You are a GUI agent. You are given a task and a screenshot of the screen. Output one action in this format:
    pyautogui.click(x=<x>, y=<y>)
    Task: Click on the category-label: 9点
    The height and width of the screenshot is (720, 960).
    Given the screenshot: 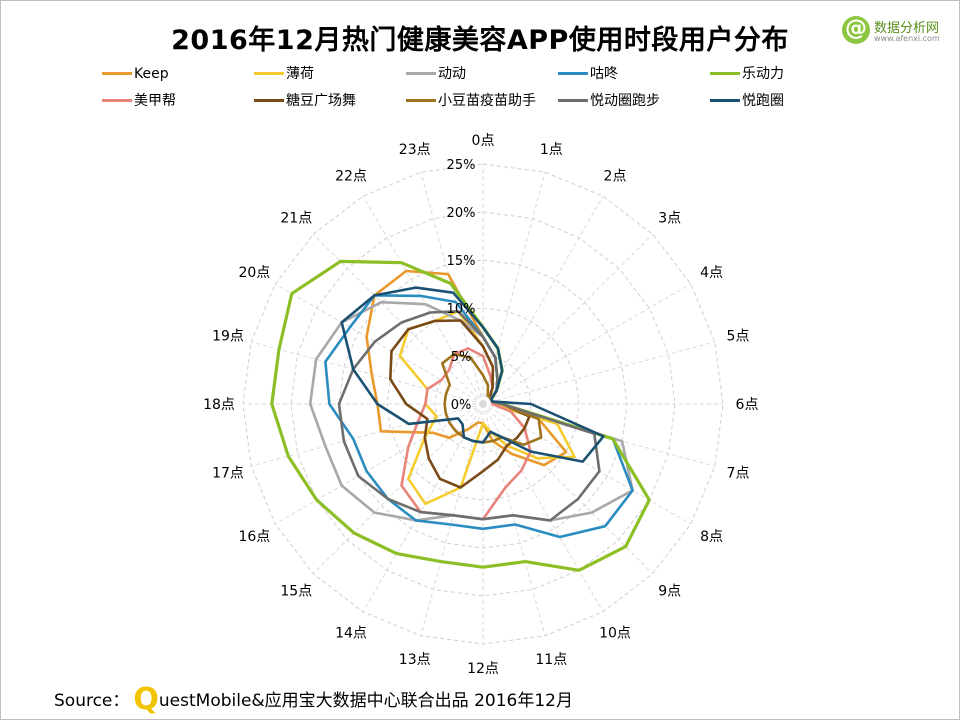 What is the action you would take?
    pyautogui.click(x=669, y=592)
    